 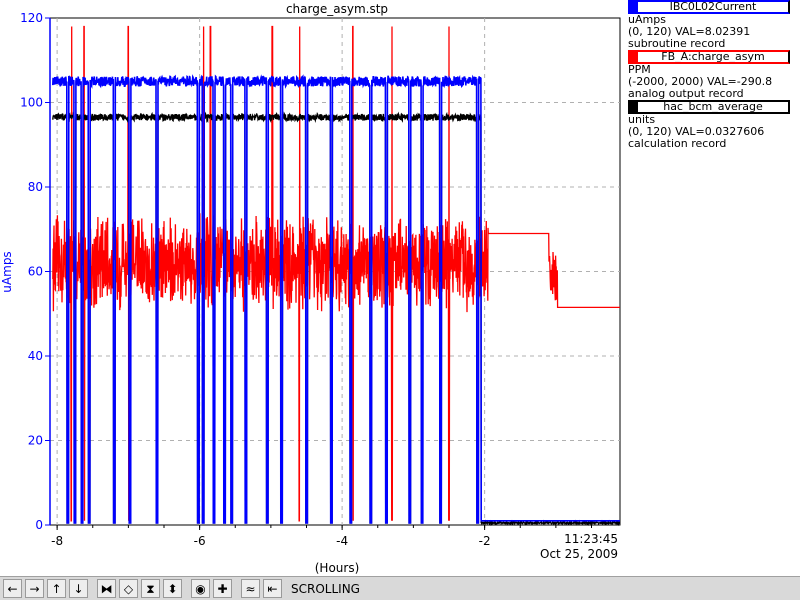 What do you see at coordinates (78, 588) in the screenshot?
I see `scroll-down-button: ↓` at bounding box center [78, 588].